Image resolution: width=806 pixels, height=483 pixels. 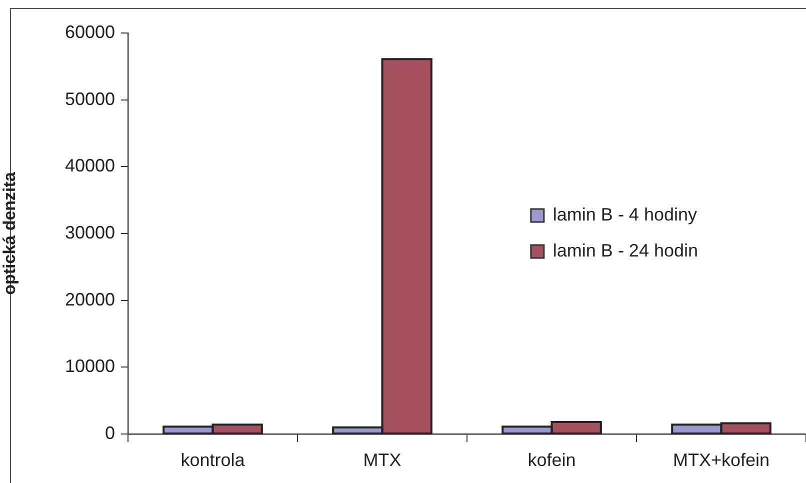 I want to click on y-tick-label: 40000, so click(x=89, y=166).